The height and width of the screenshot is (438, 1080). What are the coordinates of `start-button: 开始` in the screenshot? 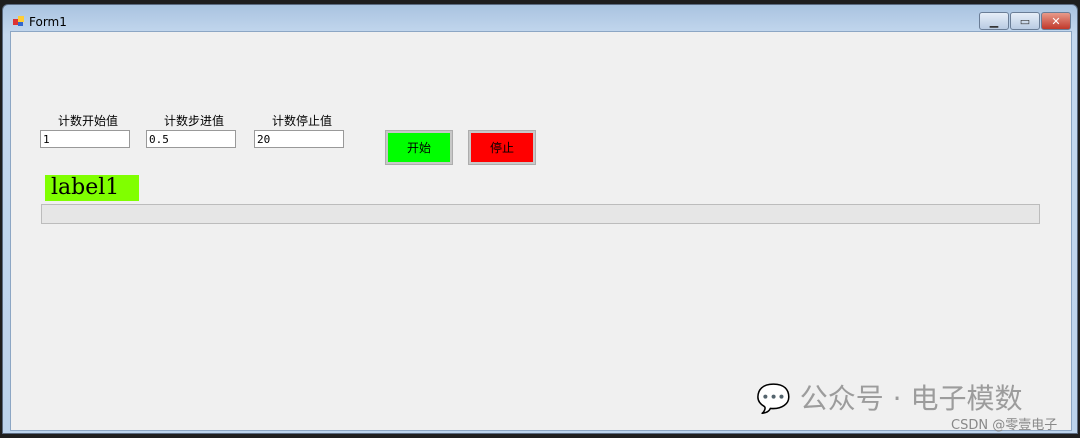 It's located at (419, 147).